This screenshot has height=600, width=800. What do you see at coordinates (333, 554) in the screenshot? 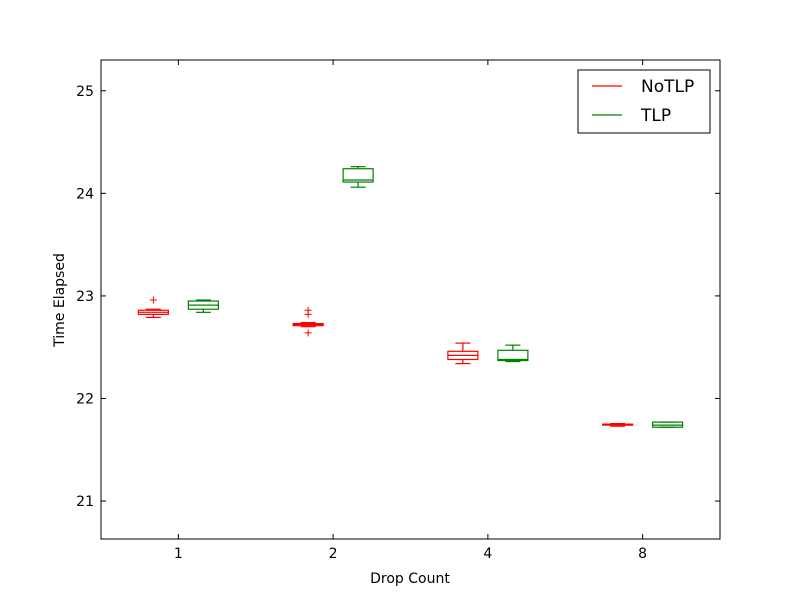
I see `x-tick-label: 2` at bounding box center [333, 554].